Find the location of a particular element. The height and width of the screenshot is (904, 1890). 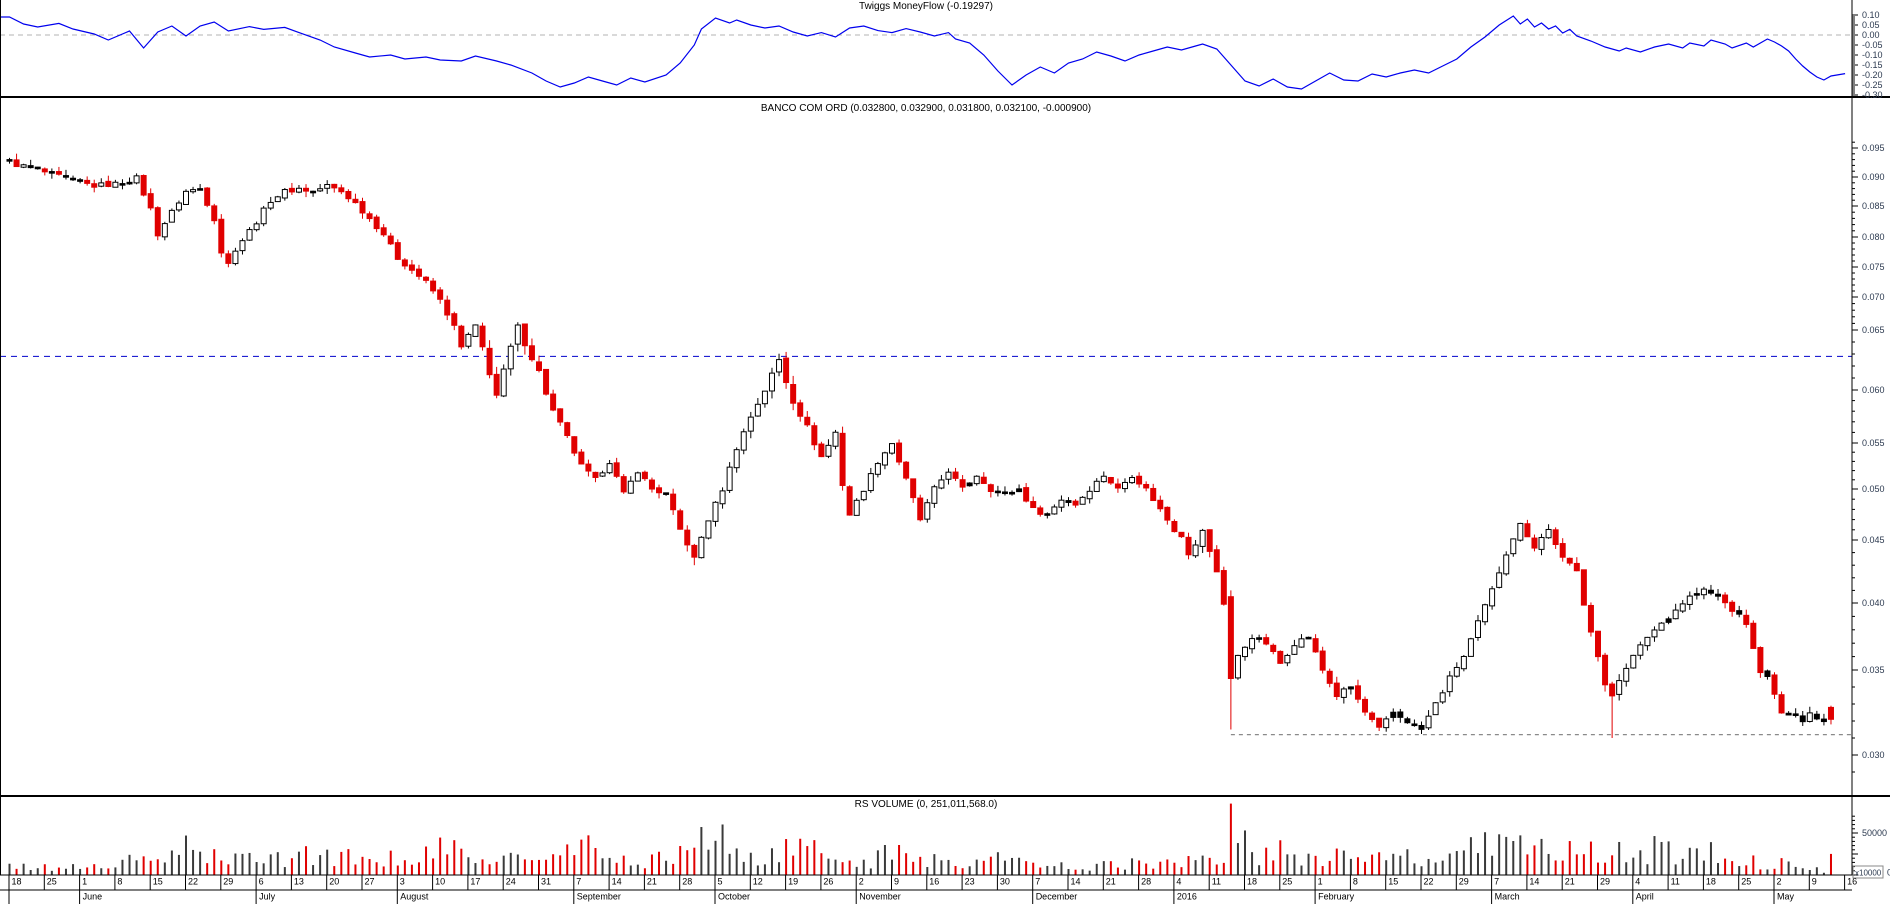

week-label: 18 is located at coordinates (17, 882).